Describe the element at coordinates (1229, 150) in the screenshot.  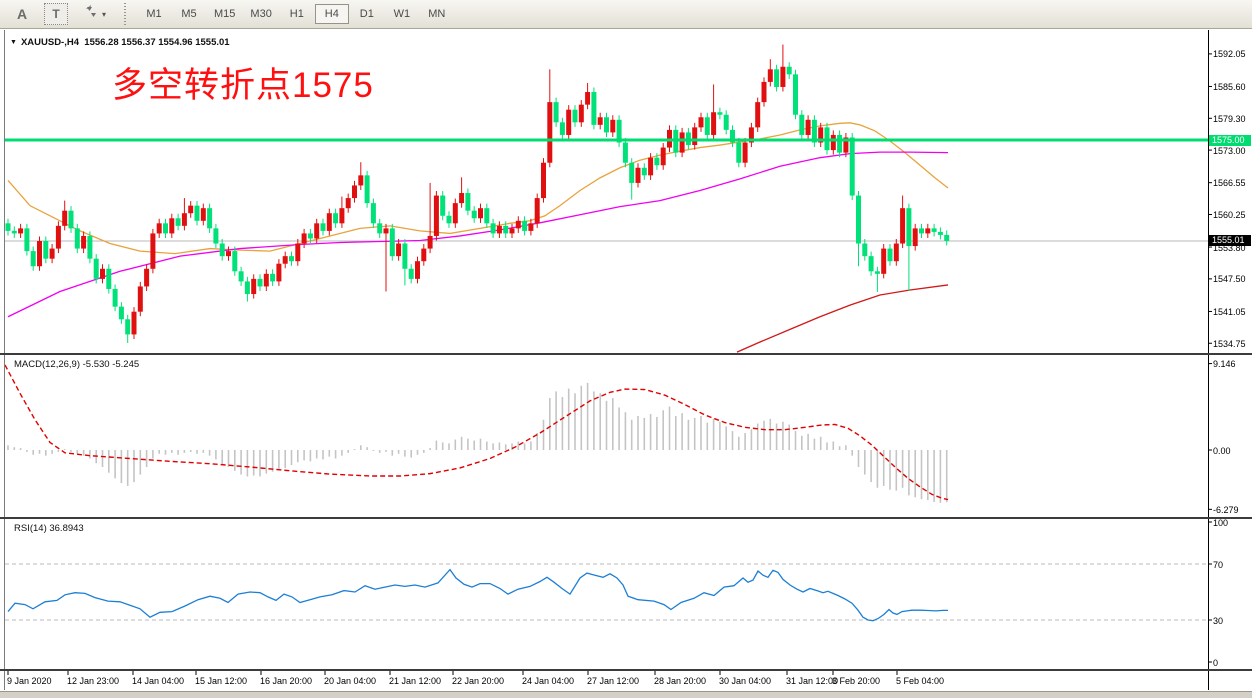
I see `price-axis-label: 1573.00` at that location.